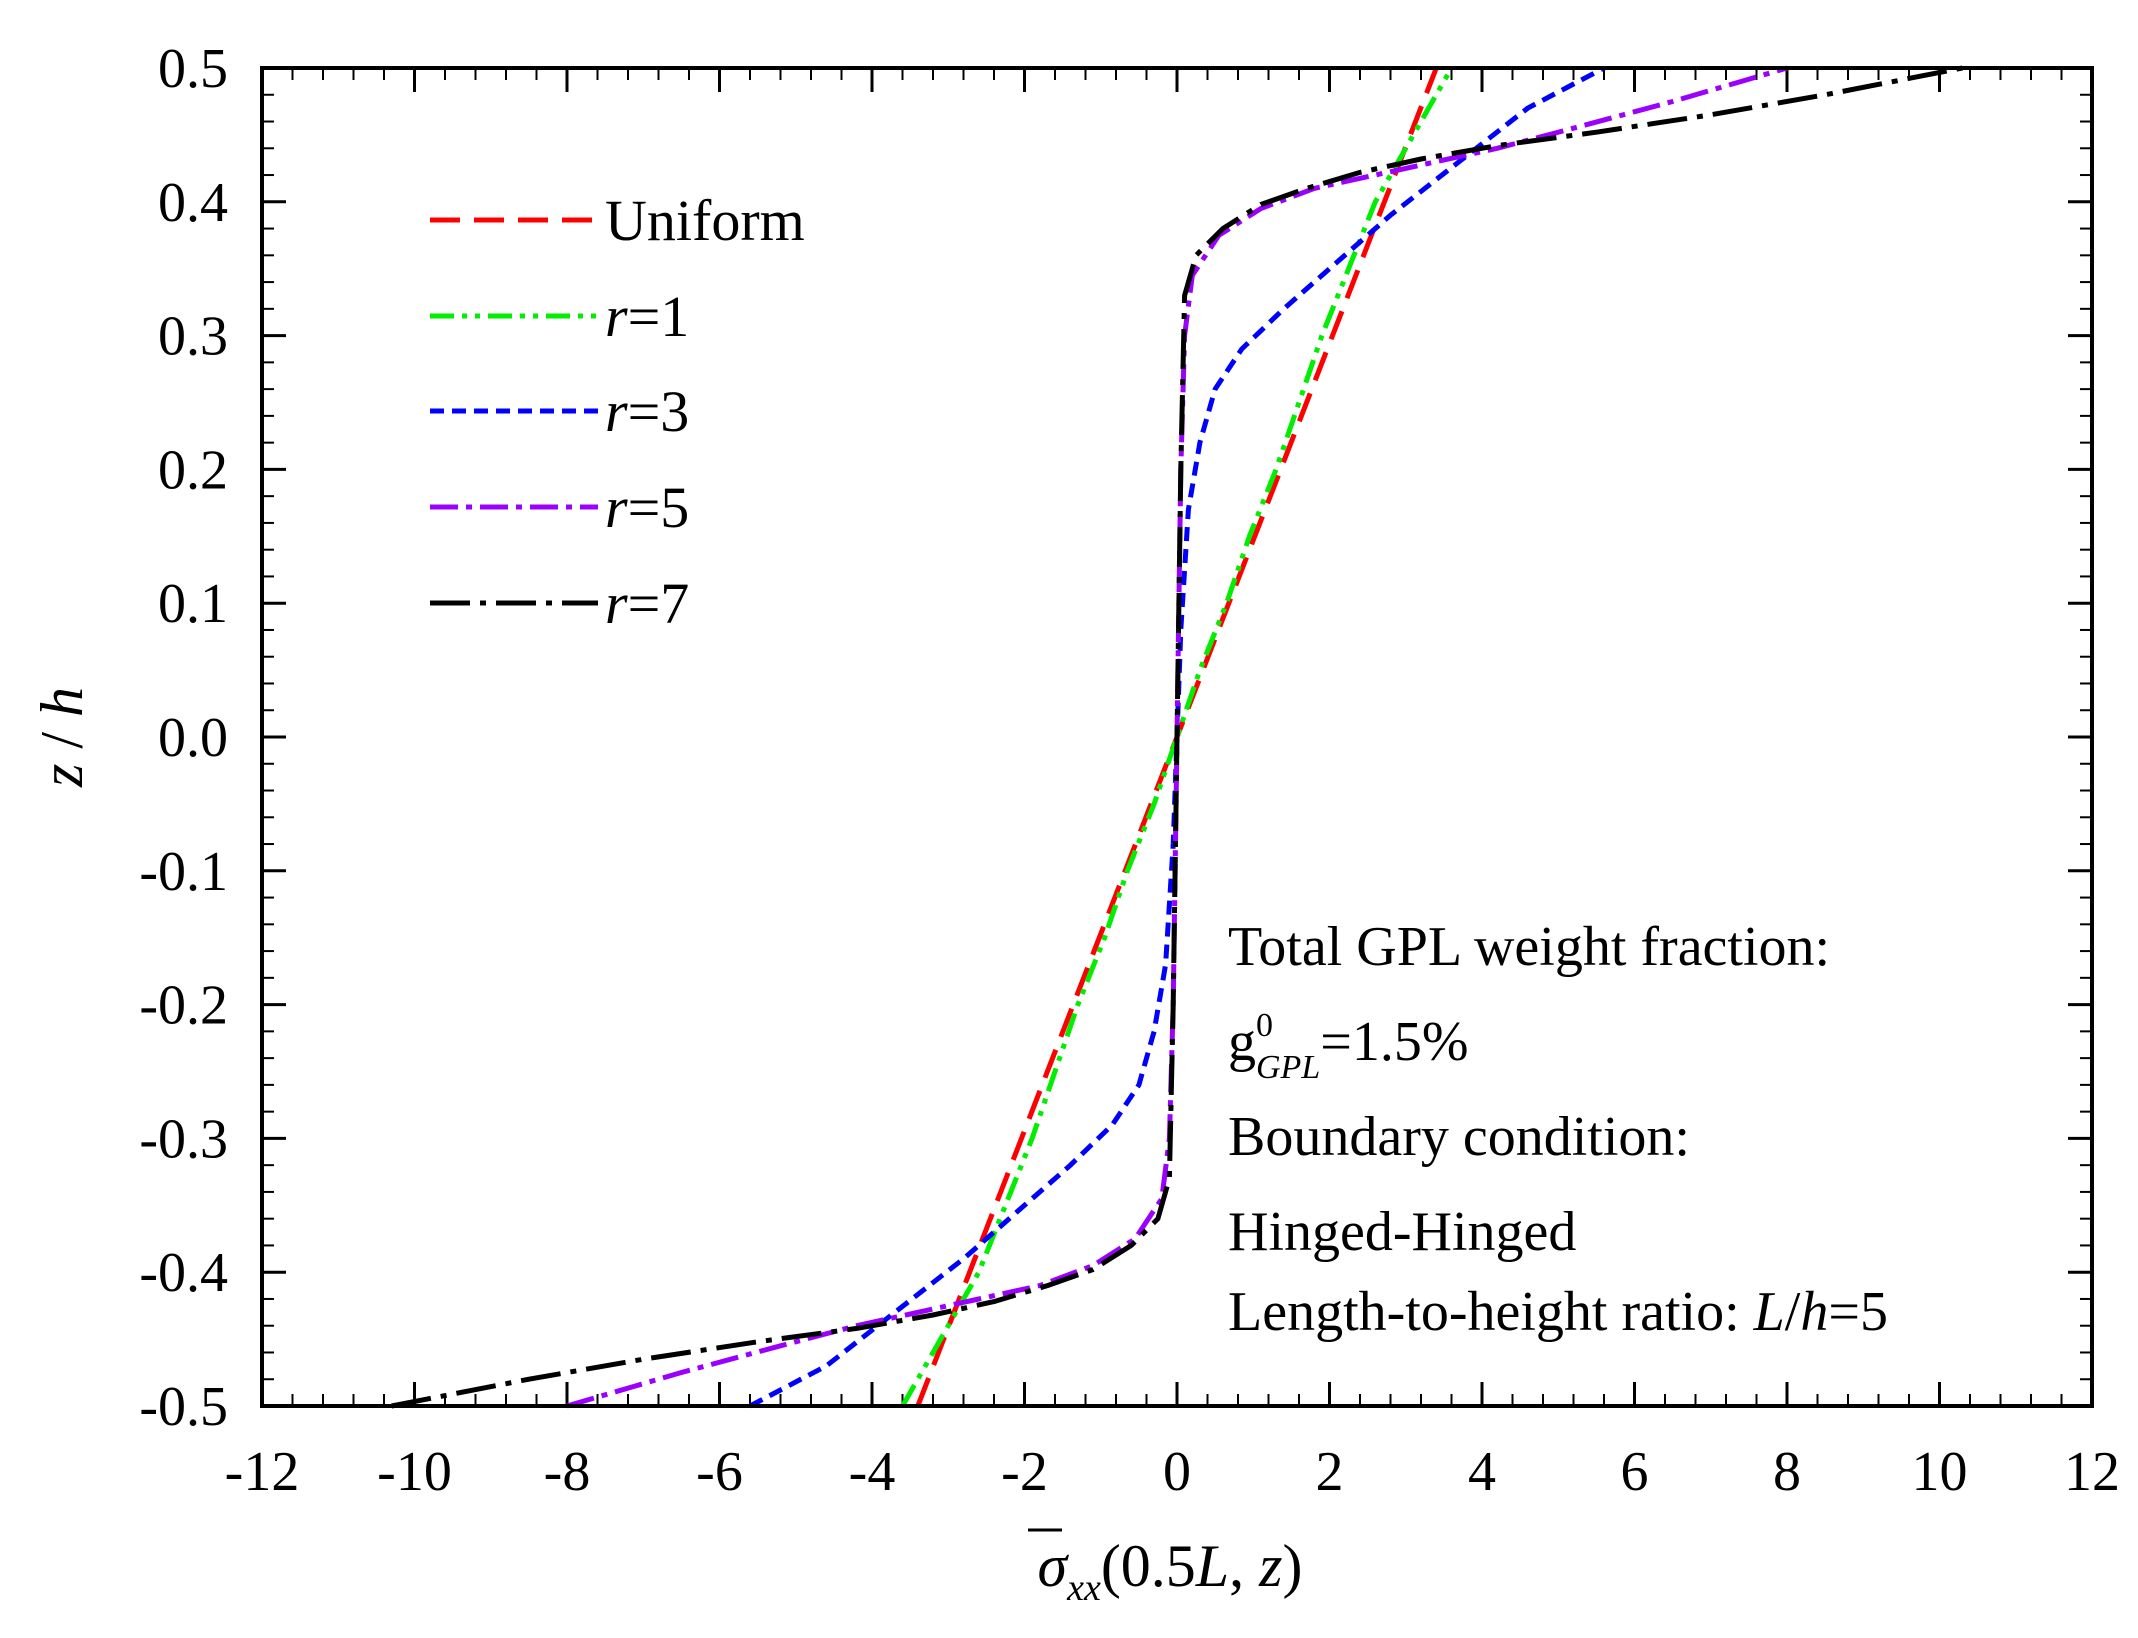 The height and width of the screenshot is (1638, 2138). Describe the element at coordinates (559, 411) in the screenshot. I see `legend-item-r3: r=3` at that location.